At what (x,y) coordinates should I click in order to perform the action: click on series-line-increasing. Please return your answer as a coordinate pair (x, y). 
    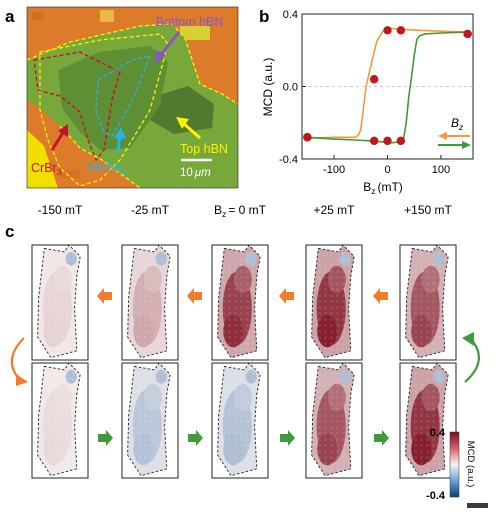
    Looking at the image, I should click on (387, 87).